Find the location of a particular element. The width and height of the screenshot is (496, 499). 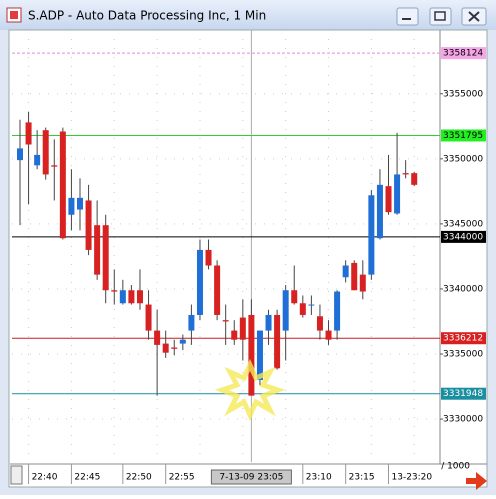

x-tick-label: 22:50 is located at coordinates (139, 478).